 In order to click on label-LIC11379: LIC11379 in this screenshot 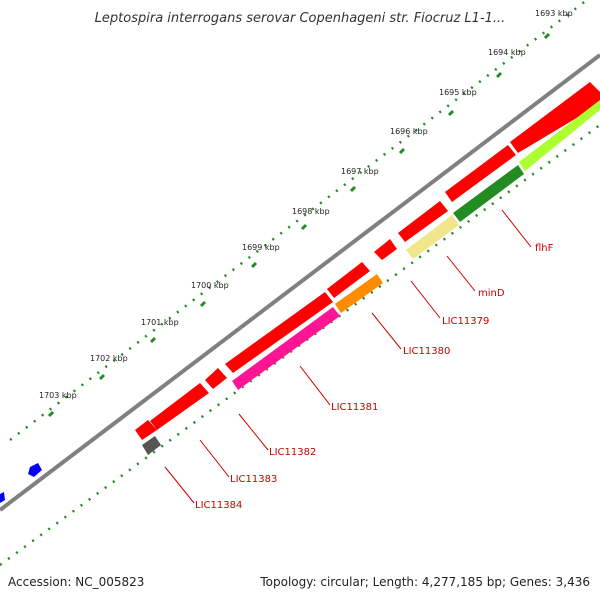, I will do `click(465, 321)`.